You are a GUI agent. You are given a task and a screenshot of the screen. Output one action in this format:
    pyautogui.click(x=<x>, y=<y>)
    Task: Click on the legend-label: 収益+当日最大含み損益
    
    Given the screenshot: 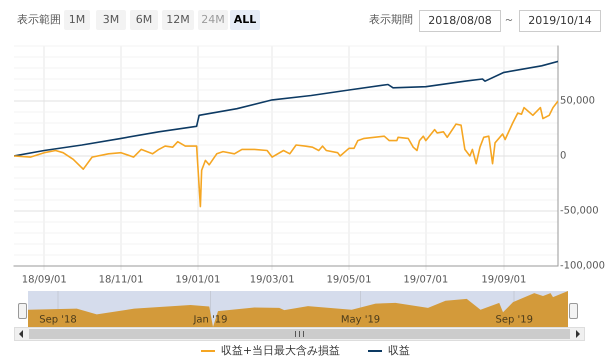 What is the action you would take?
    pyautogui.click(x=280, y=351)
    